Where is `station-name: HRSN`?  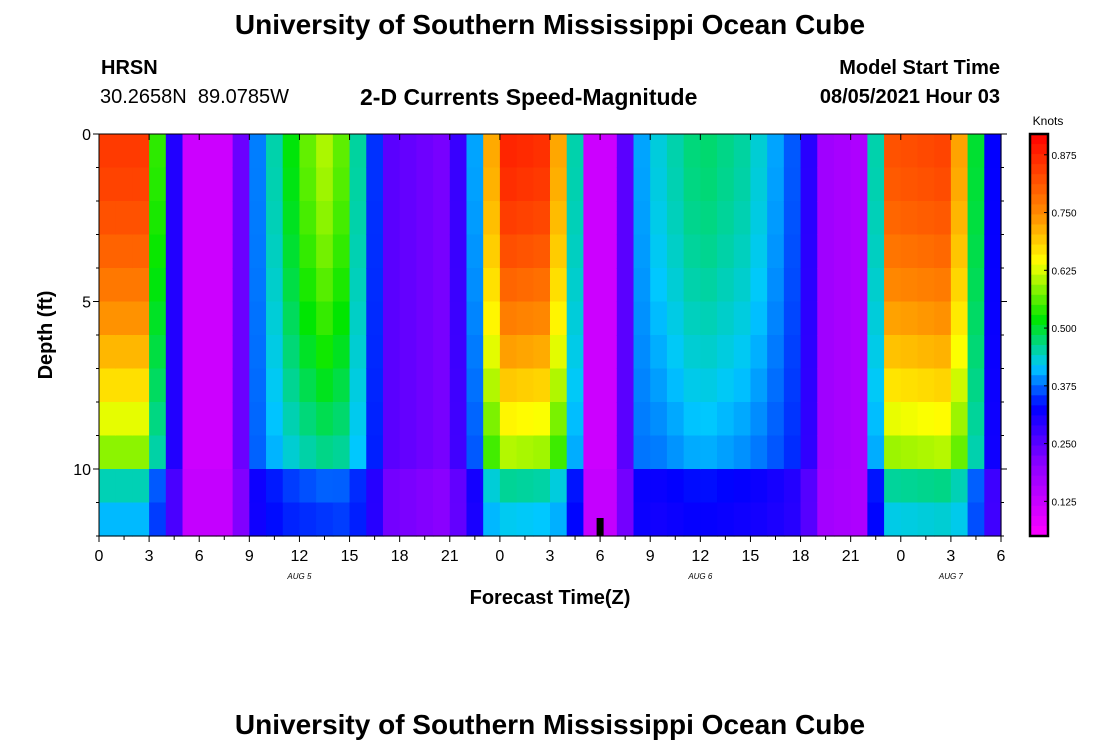 station-name: HRSN is located at coordinates (129, 68).